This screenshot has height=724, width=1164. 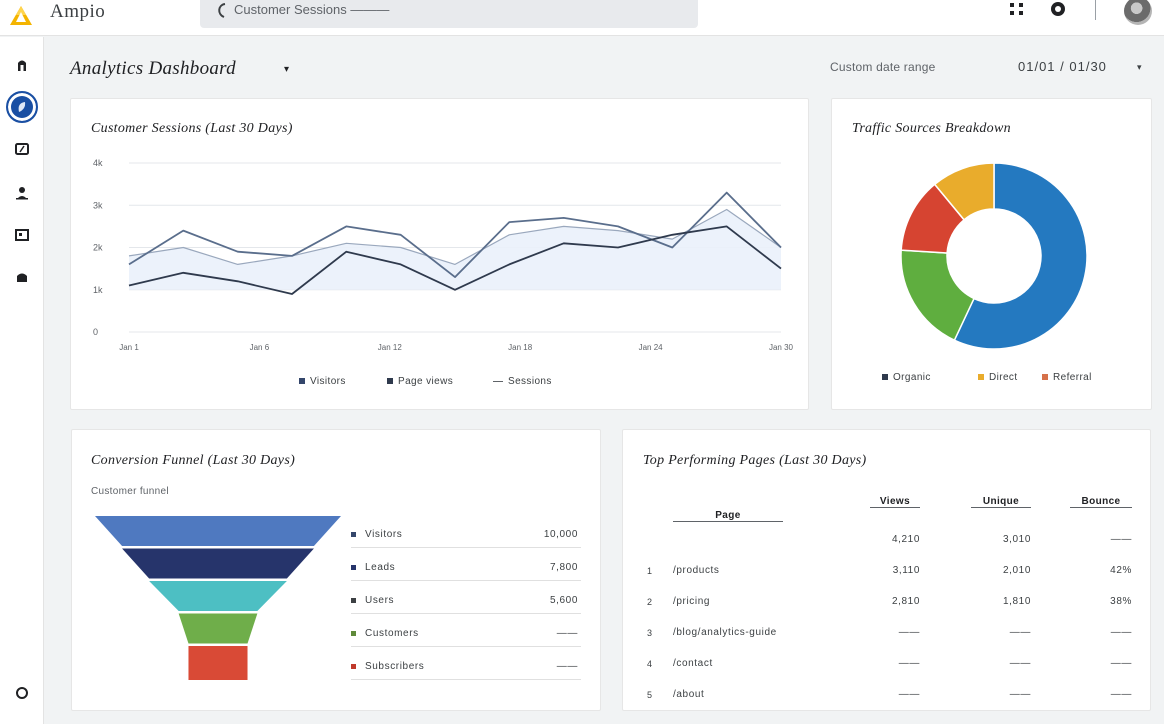 I want to click on legend-item: Sessions, so click(x=522, y=381).